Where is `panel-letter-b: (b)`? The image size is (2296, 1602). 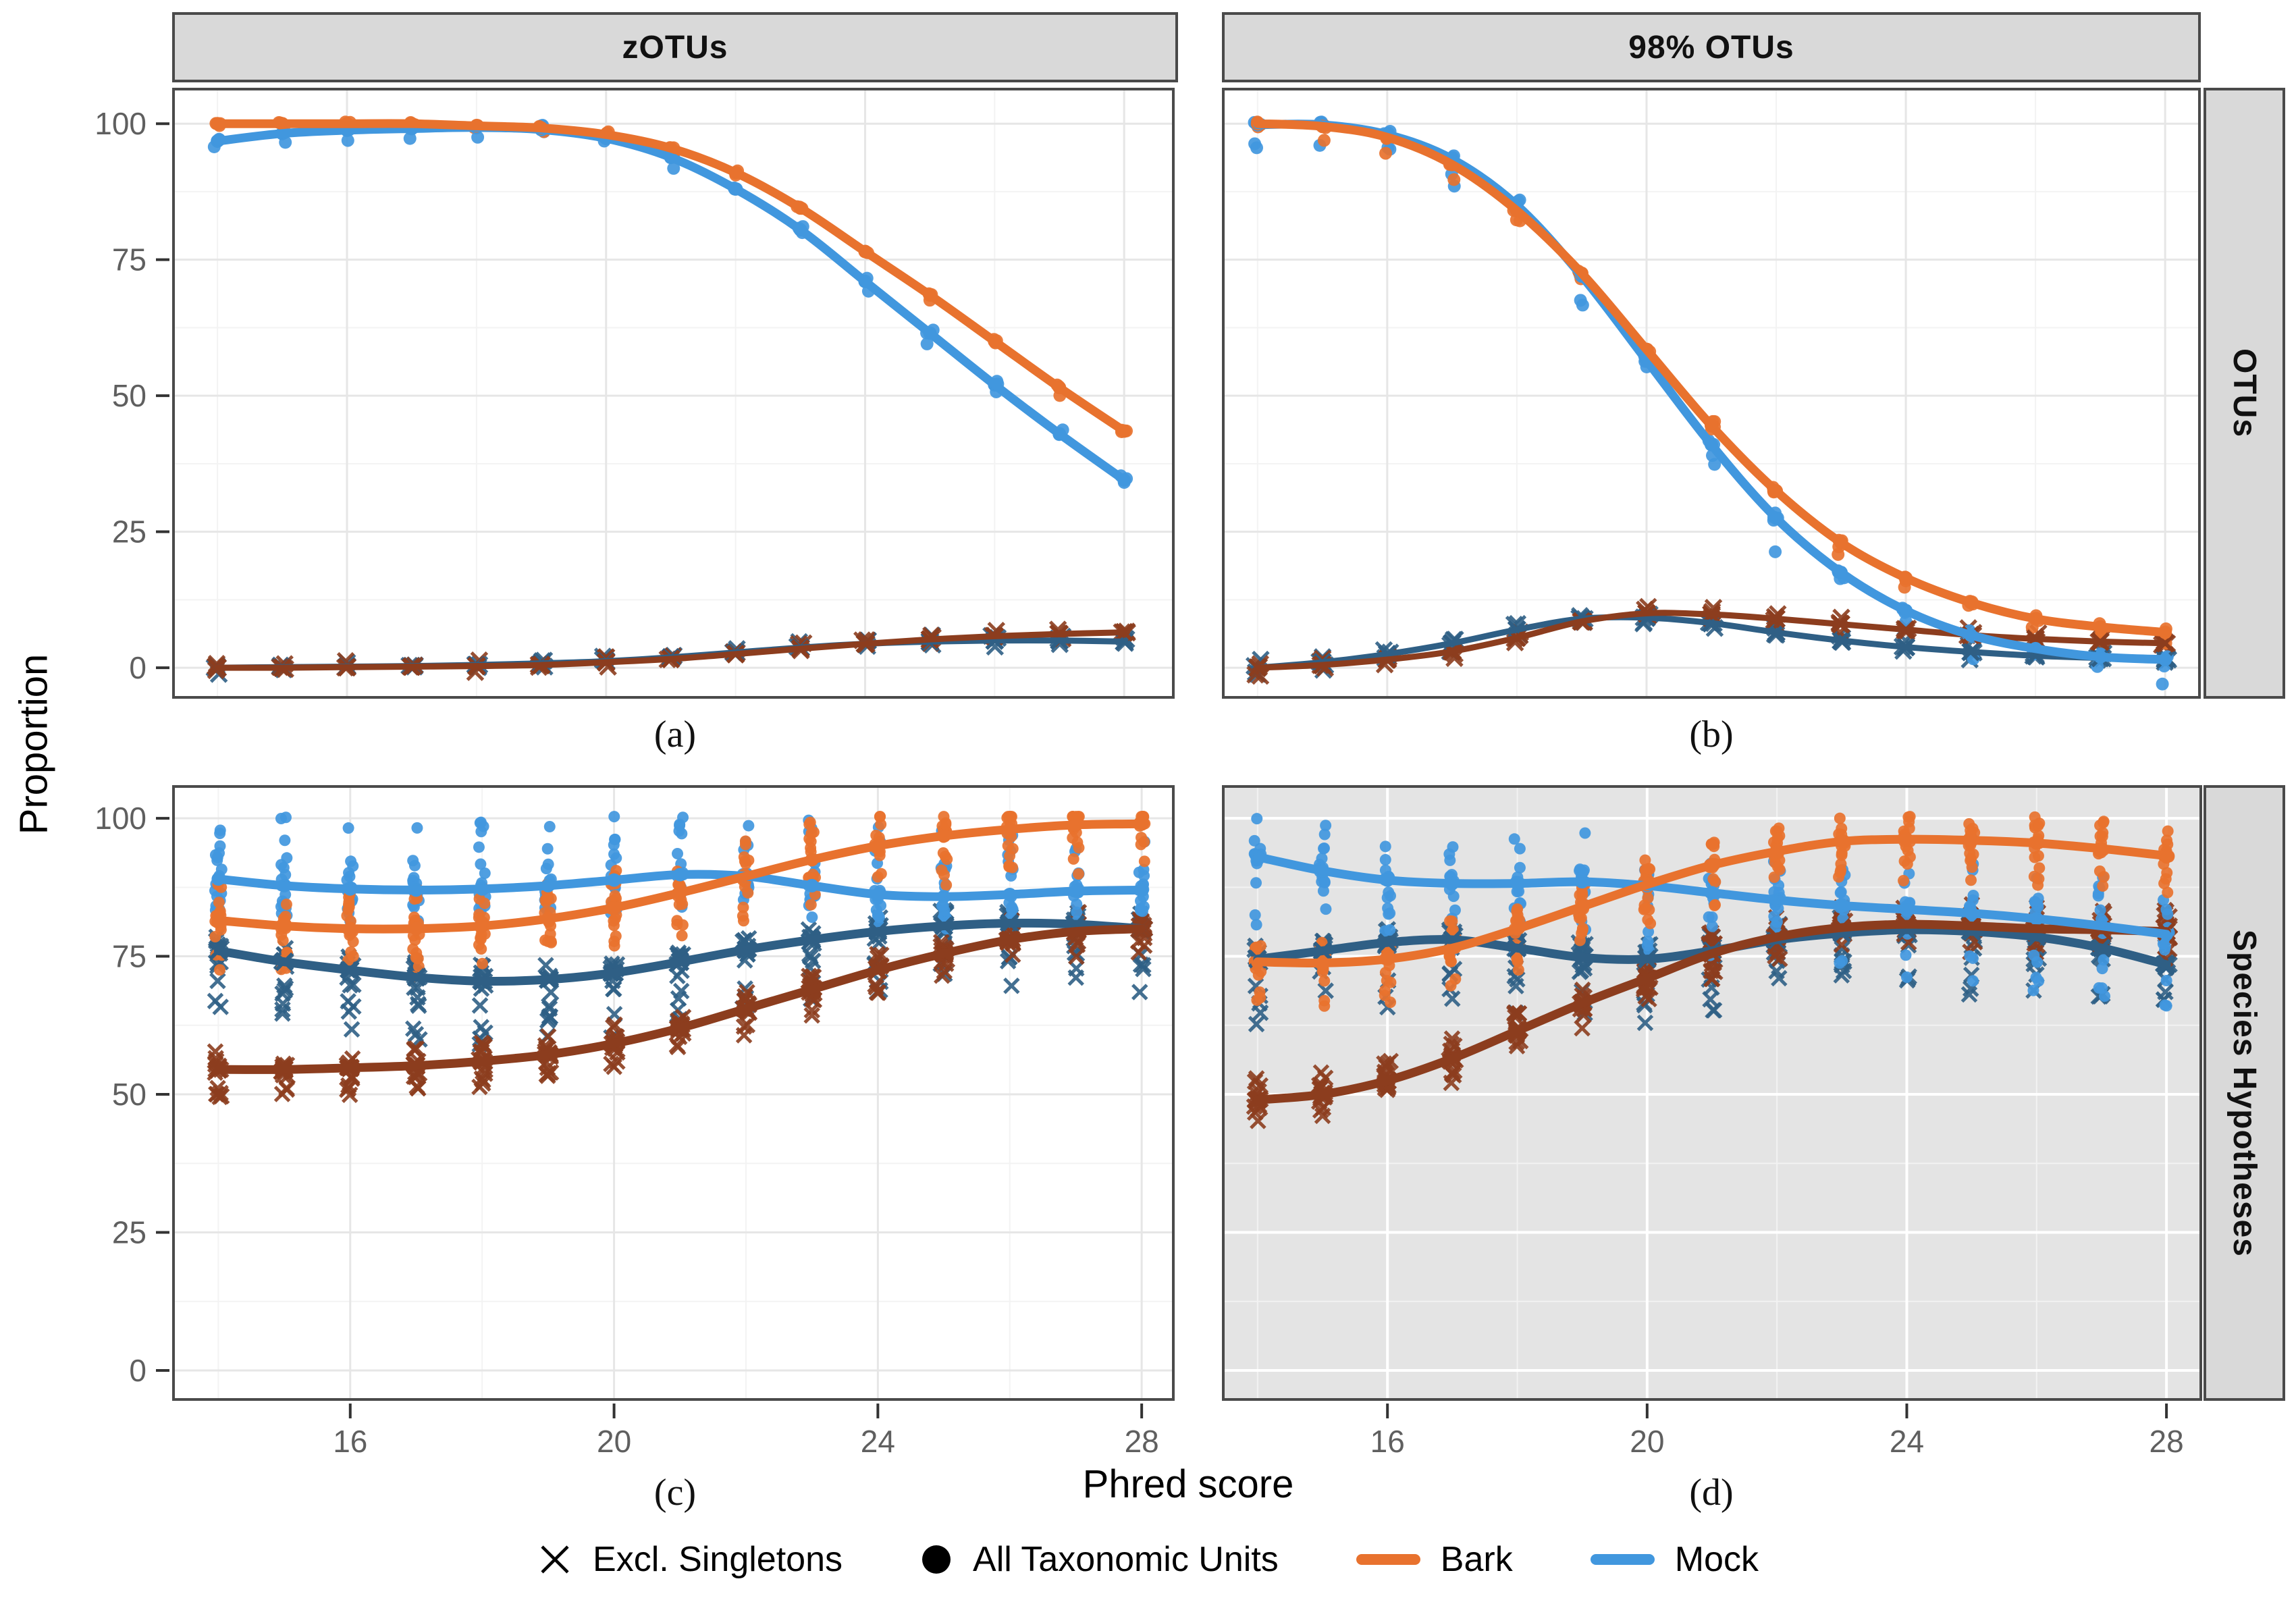
panel-letter-b: (b) is located at coordinates (1711, 734).